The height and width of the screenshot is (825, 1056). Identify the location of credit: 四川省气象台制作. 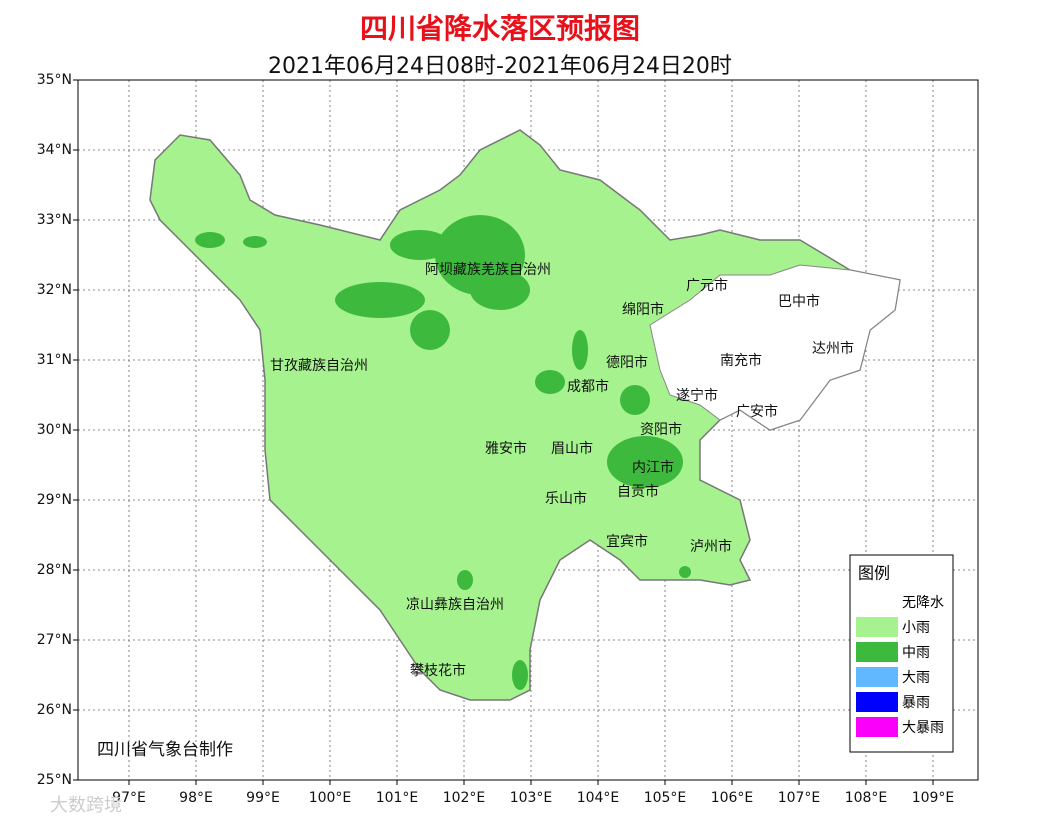
(165, 750).